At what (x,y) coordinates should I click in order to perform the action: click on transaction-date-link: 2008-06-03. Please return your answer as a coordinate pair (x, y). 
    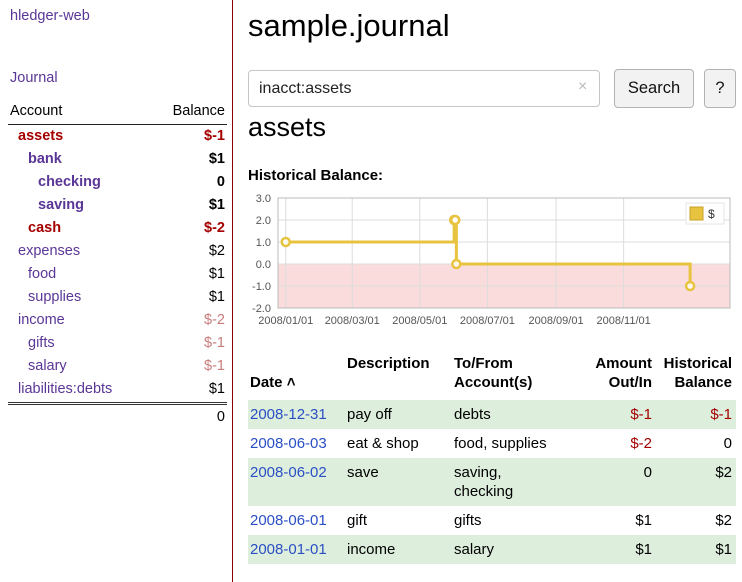
    Looking at the image, I should click on (288, 443).